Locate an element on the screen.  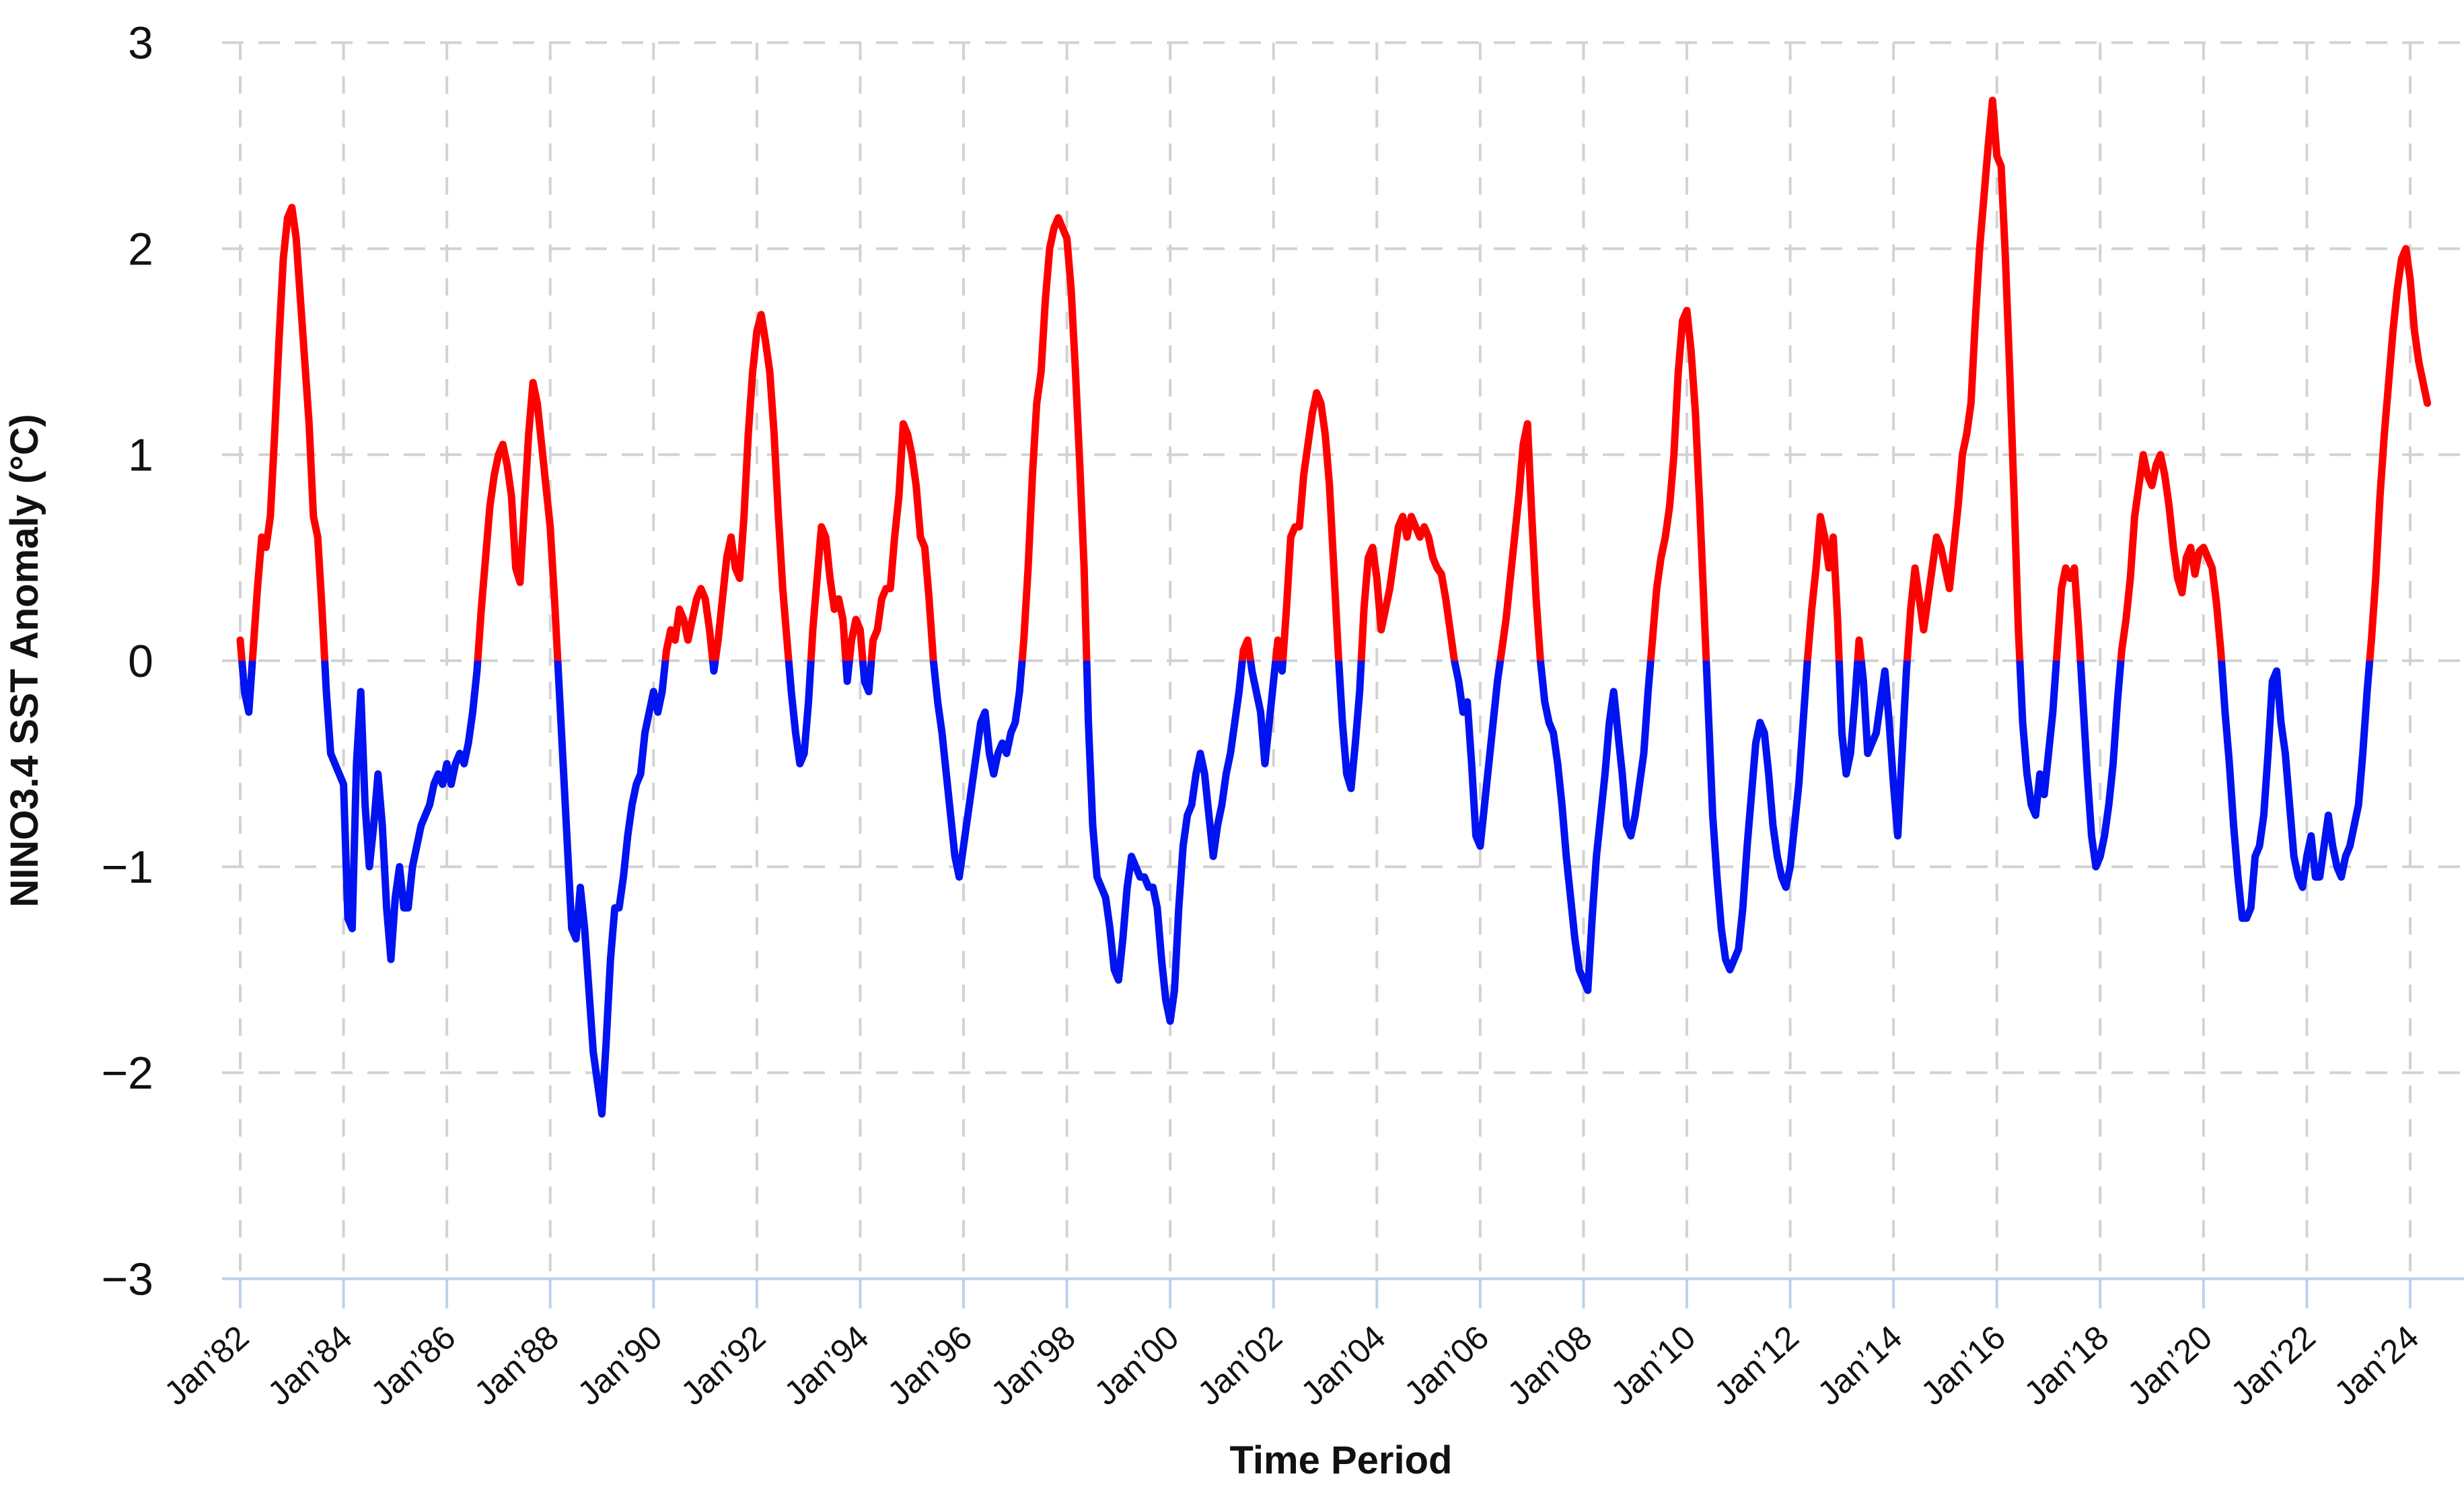
x-tick-label: Jan’08 is located at coordinates (1549, 1365).